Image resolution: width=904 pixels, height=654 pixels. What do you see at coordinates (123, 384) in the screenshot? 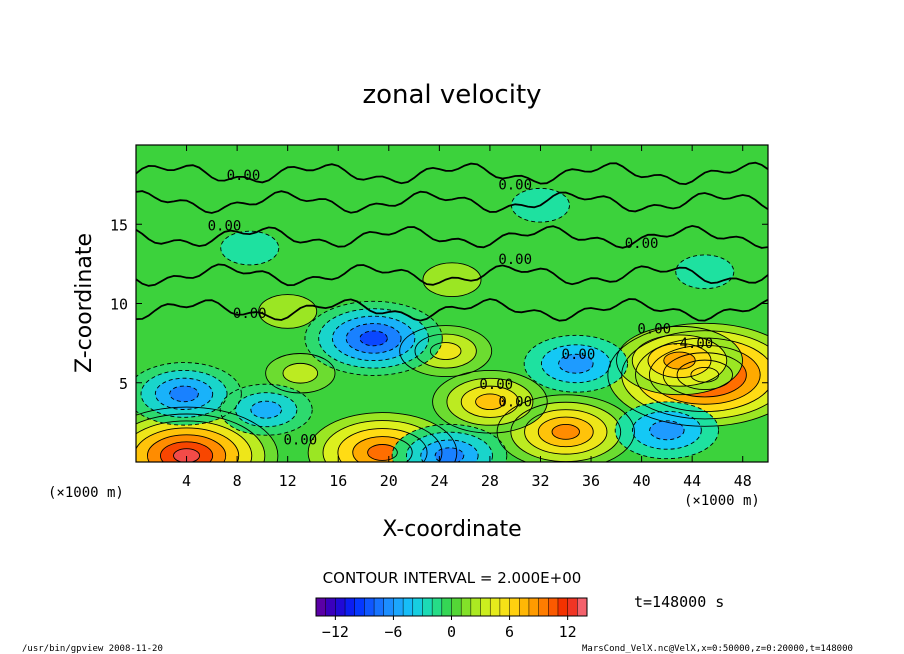
I see `y-tick-label: 5` at bounding box center [123, 384].